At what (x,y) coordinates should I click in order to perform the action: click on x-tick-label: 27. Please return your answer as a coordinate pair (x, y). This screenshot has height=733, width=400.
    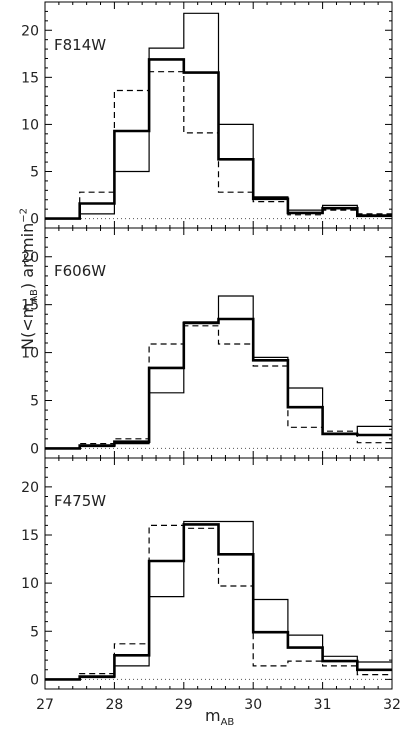
    Looking at the image, I should click on (45, 705).